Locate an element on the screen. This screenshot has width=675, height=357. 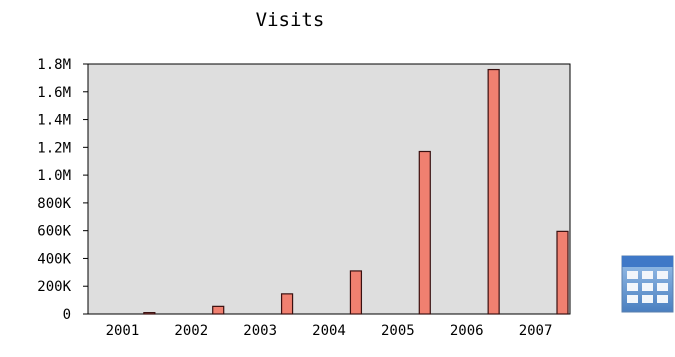
bar-2003 is located at coordinates (287, 304).